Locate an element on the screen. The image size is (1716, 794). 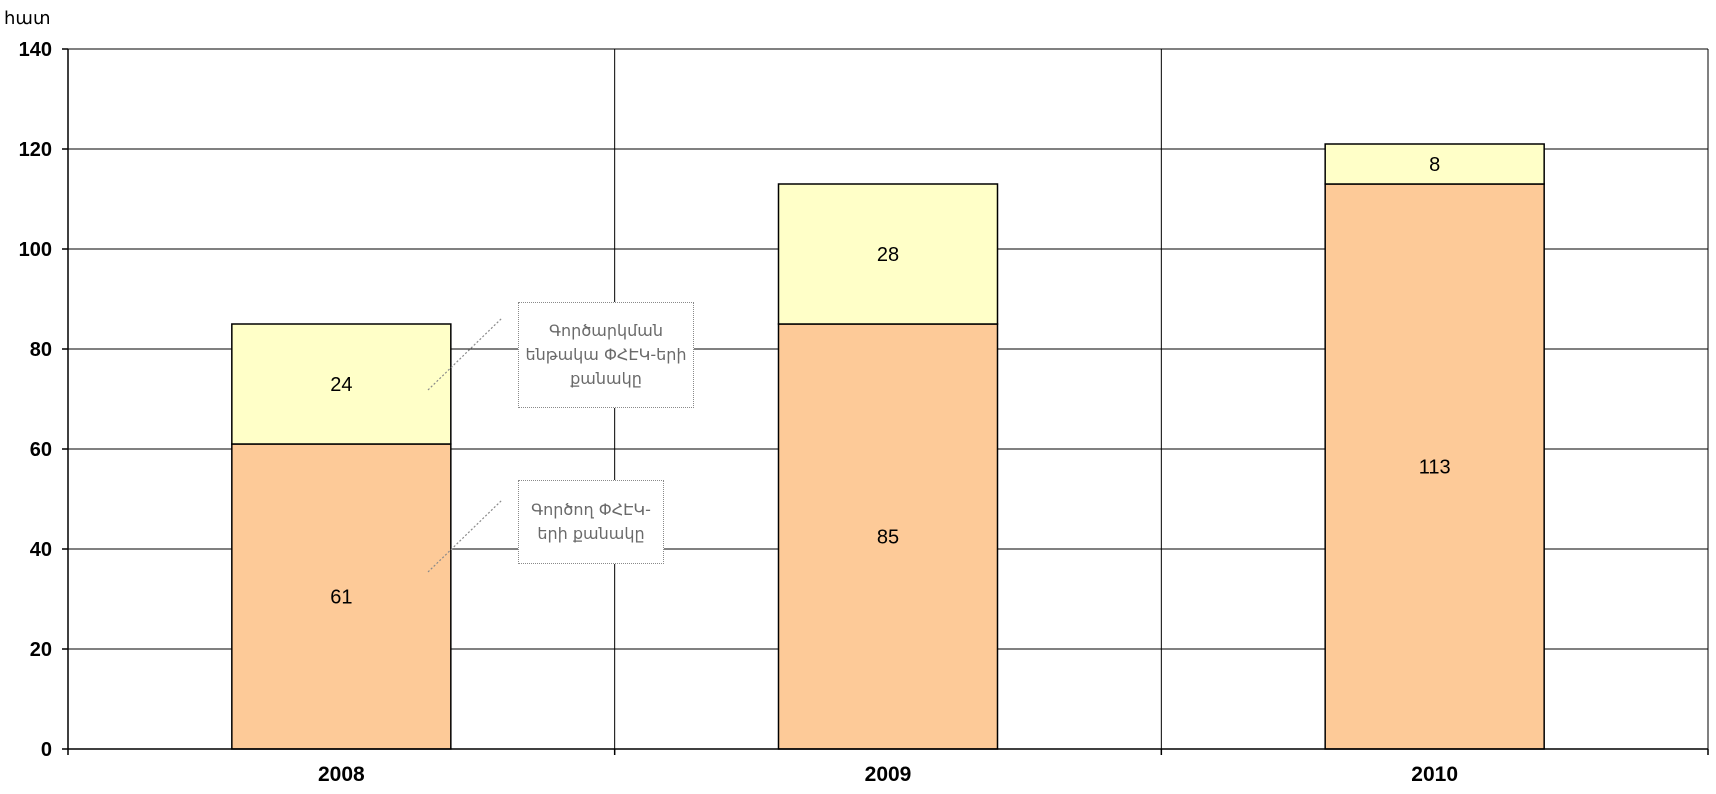
data-label: 24 is located at coordinates (341, 385).